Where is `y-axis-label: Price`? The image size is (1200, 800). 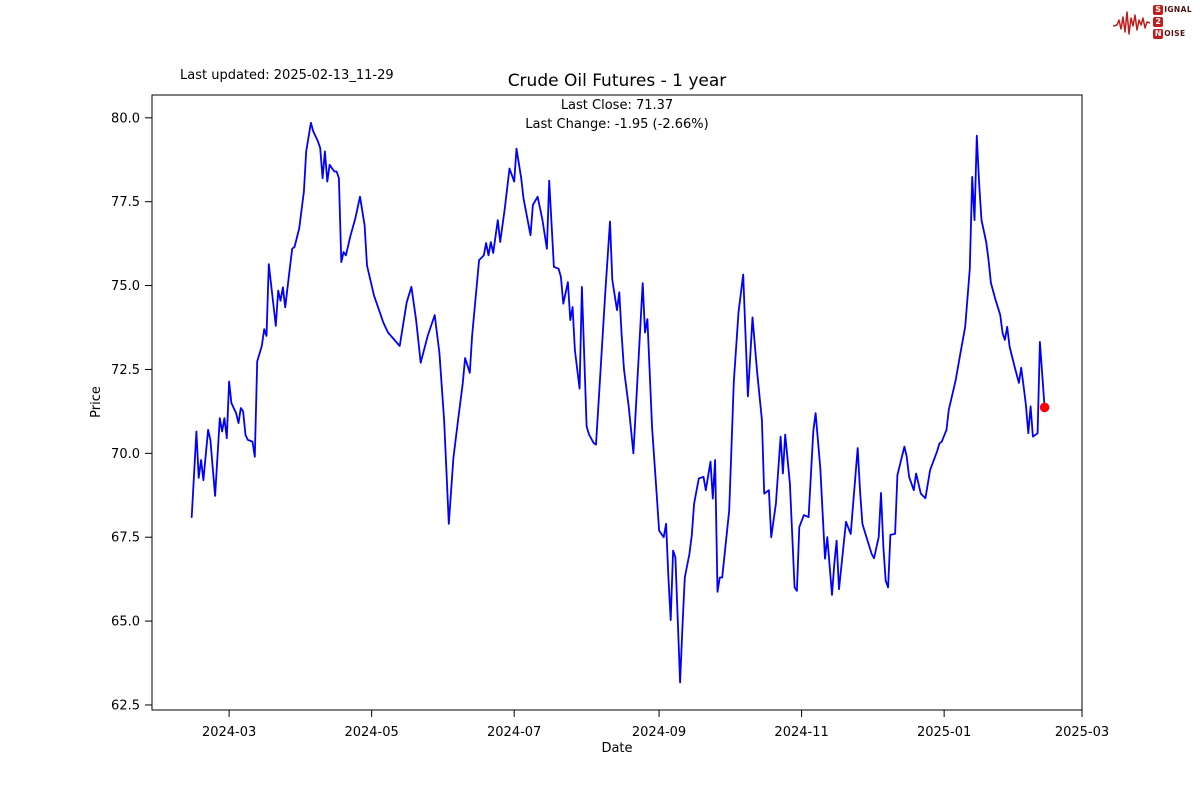 y-axis-label: Price is located at coordinates (96, 402).